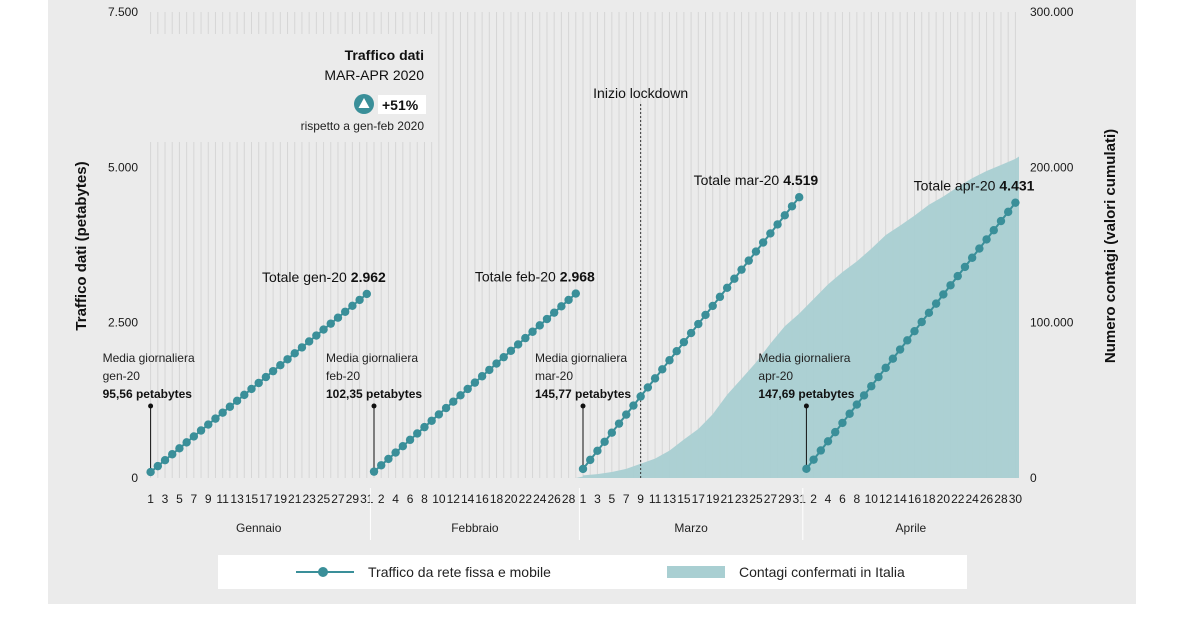 Image resolution: width=1200 pixels, height=628 pixels. I want to click on total-value: 4.431, so click(1016, 186).